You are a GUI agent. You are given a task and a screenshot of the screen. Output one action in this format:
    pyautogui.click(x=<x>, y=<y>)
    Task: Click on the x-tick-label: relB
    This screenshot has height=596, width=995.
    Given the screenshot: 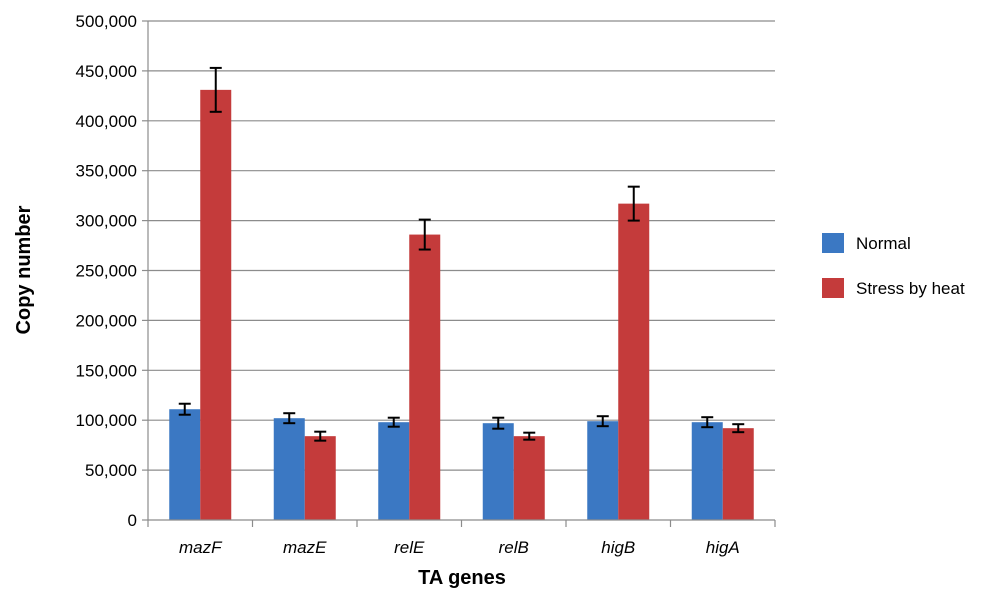 What is the action you would take?
    pyautogui.click(x=514, y=547)
    